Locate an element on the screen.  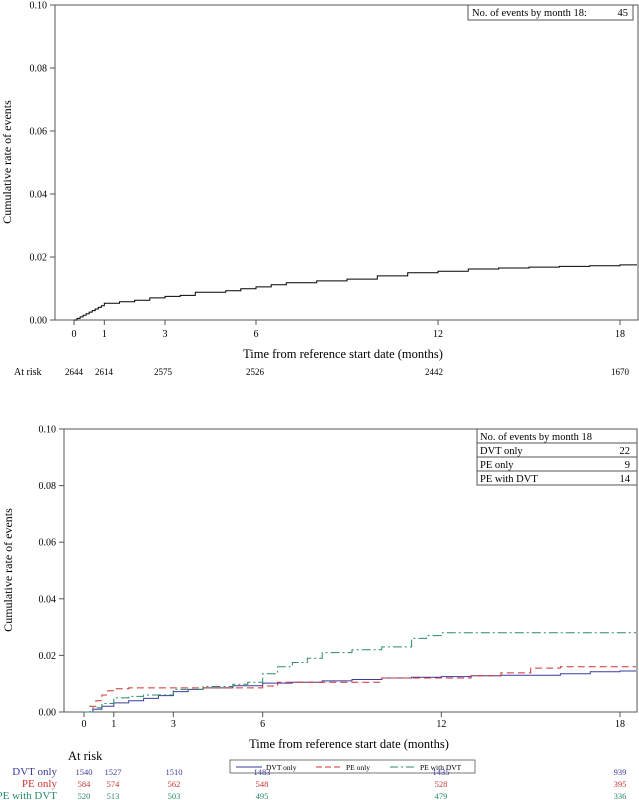
series-top is located at coordinates (355, 292).